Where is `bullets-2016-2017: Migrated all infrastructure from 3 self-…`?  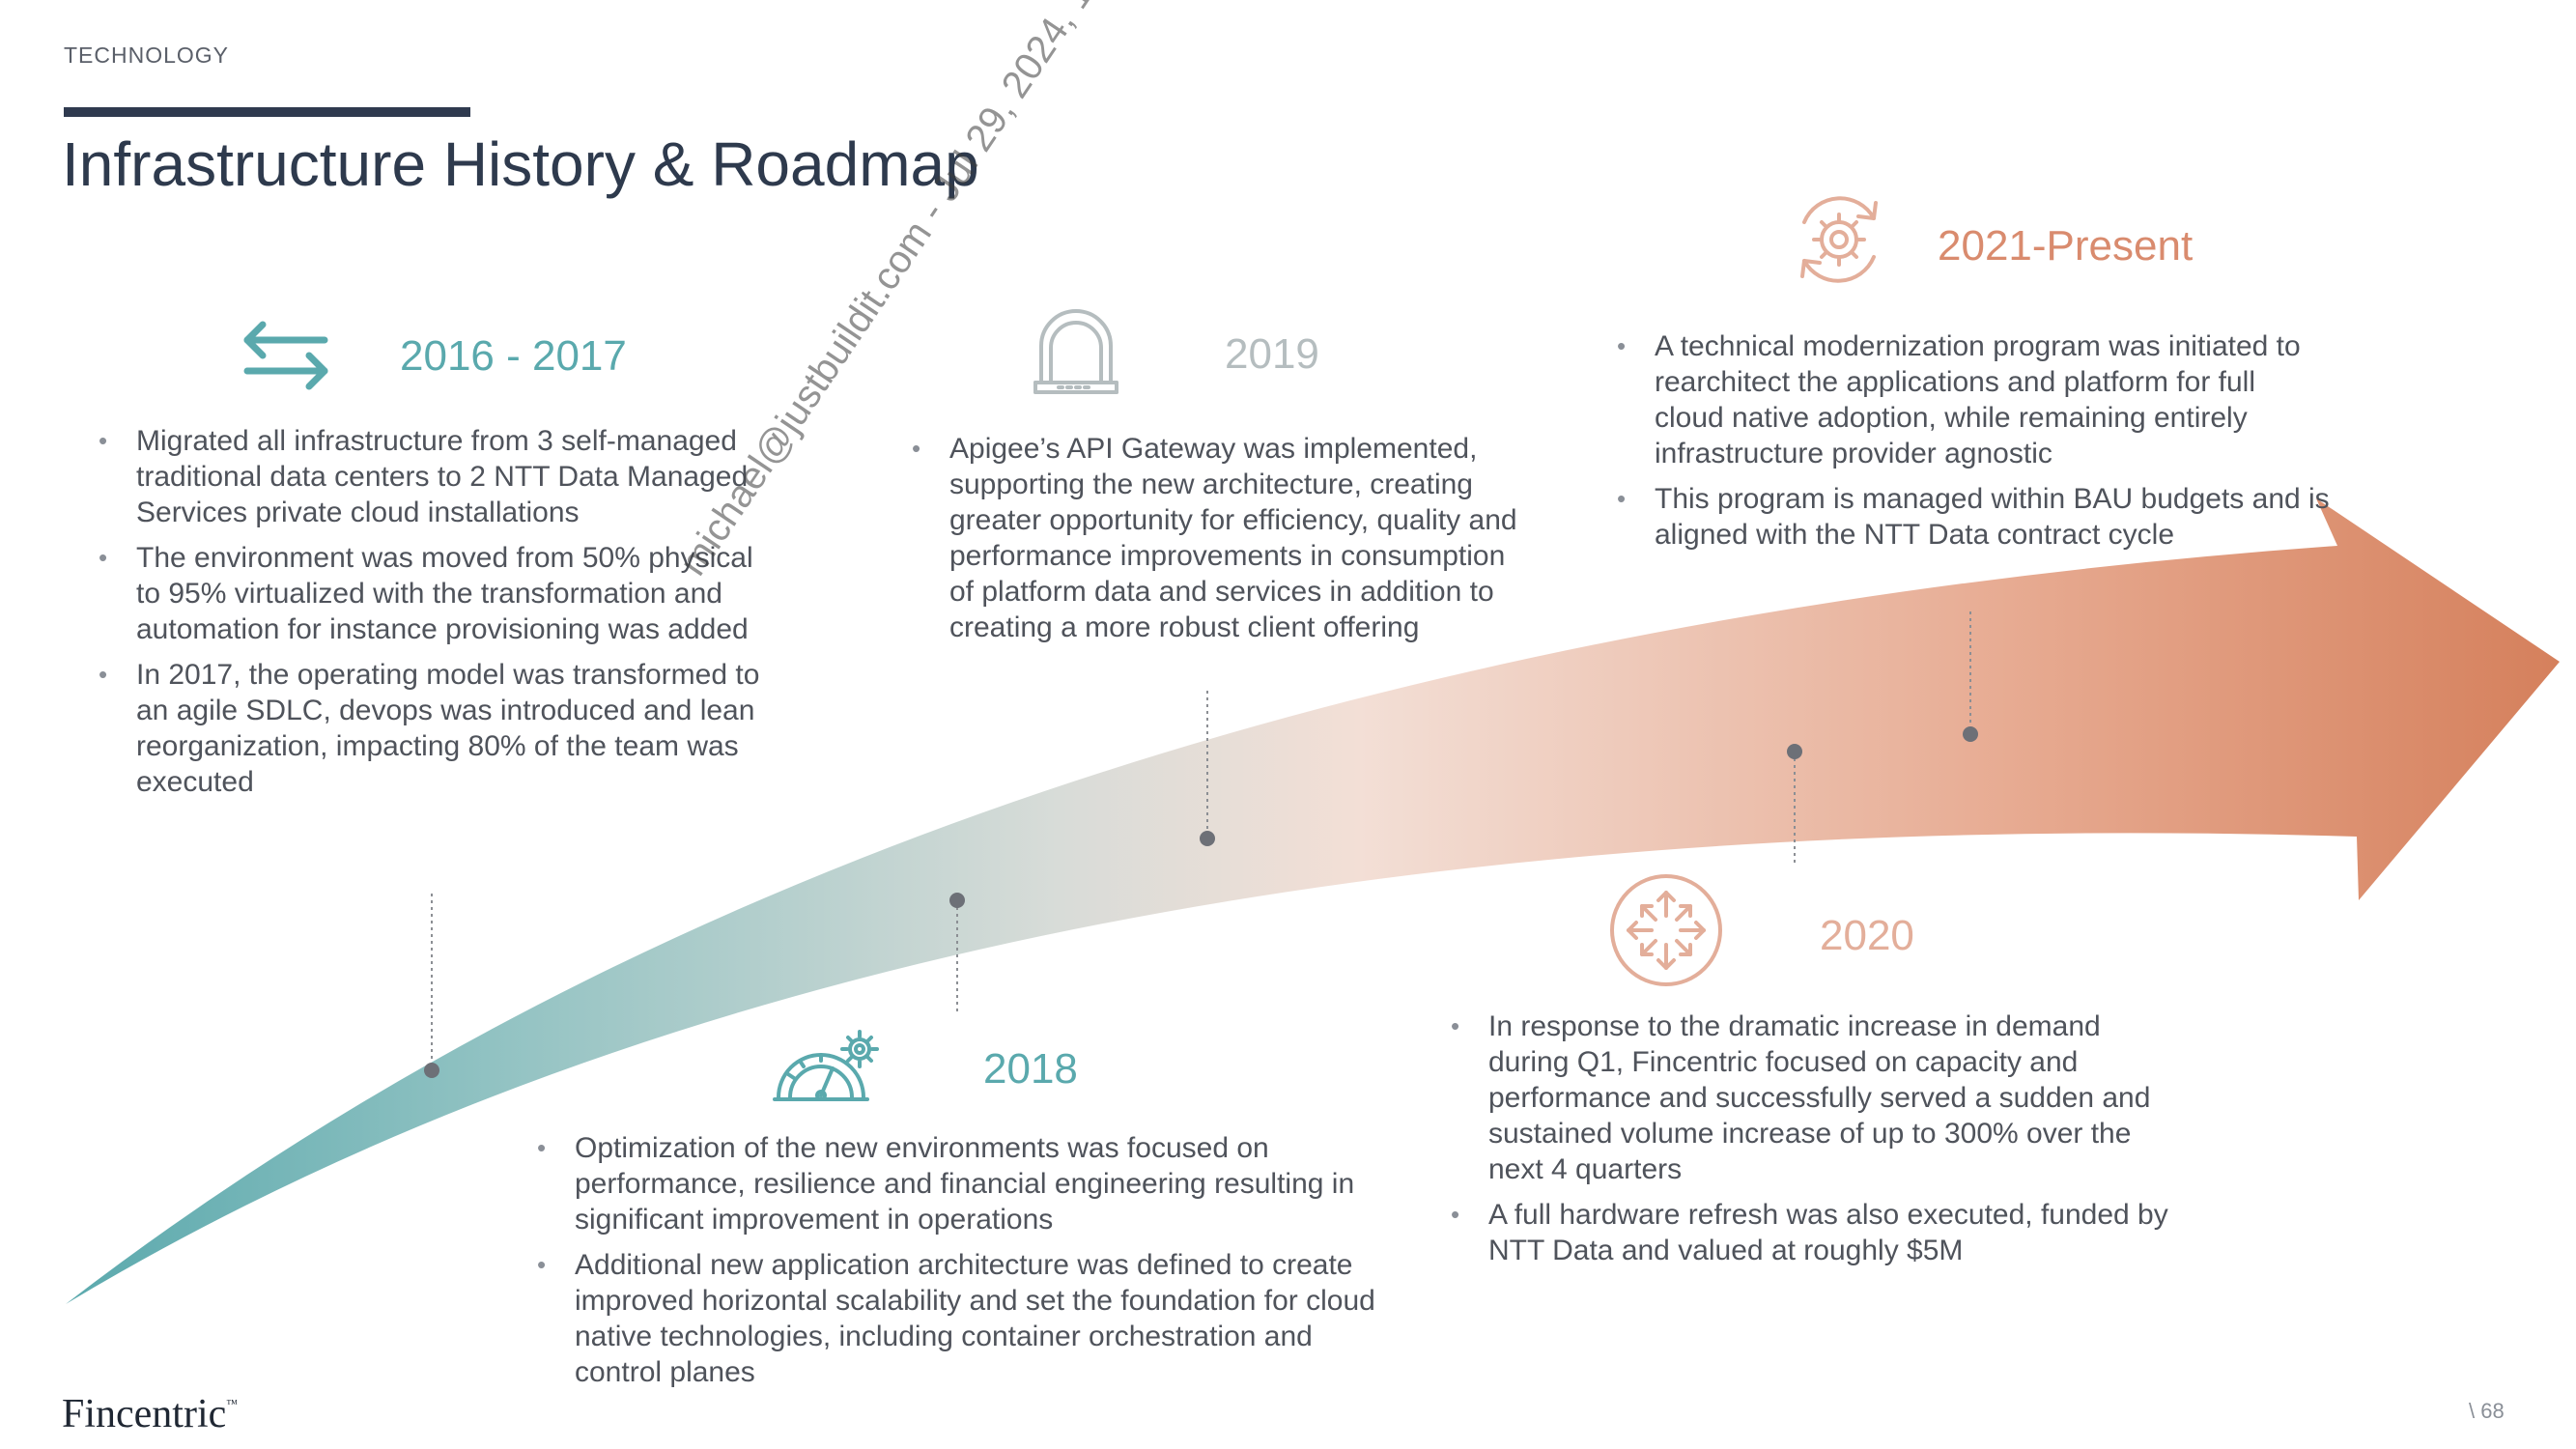
bullets-2016-2017: Migrated all infrastructure from 3 self-… is located at coordinates (437, 616).